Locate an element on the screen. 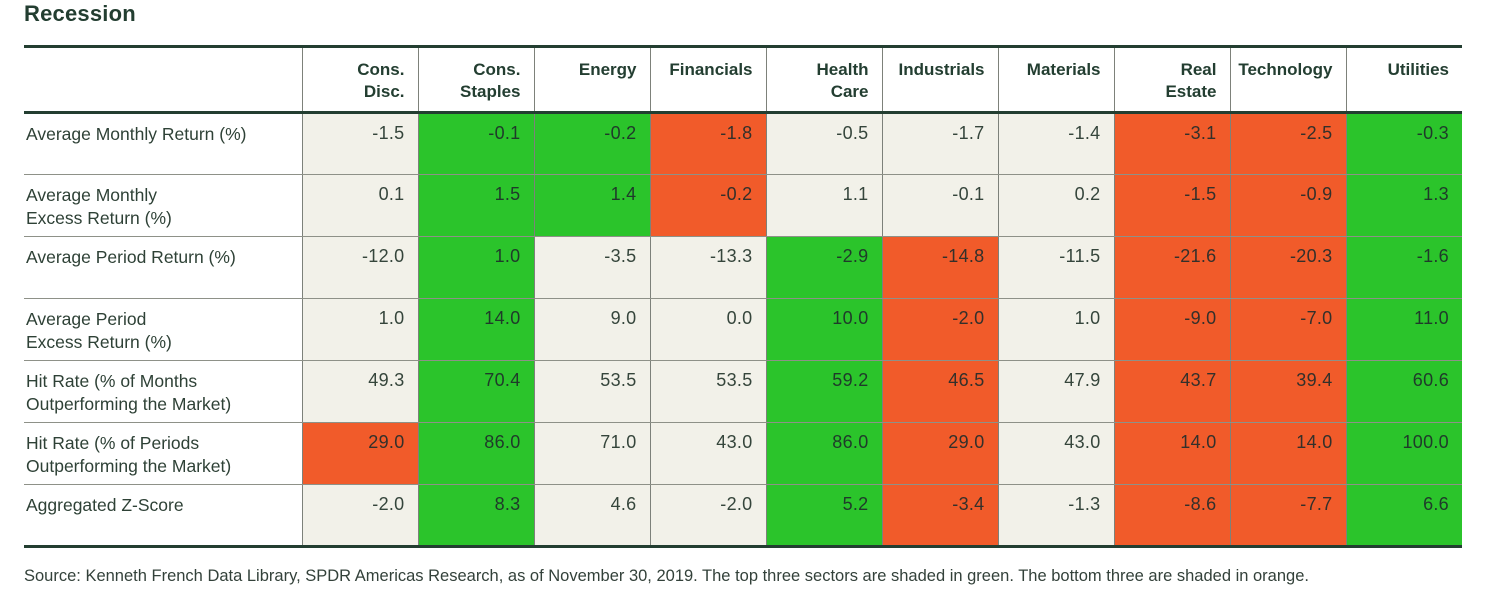  row-label: Aggregated Z-Score is located at coordinates (163, 516).